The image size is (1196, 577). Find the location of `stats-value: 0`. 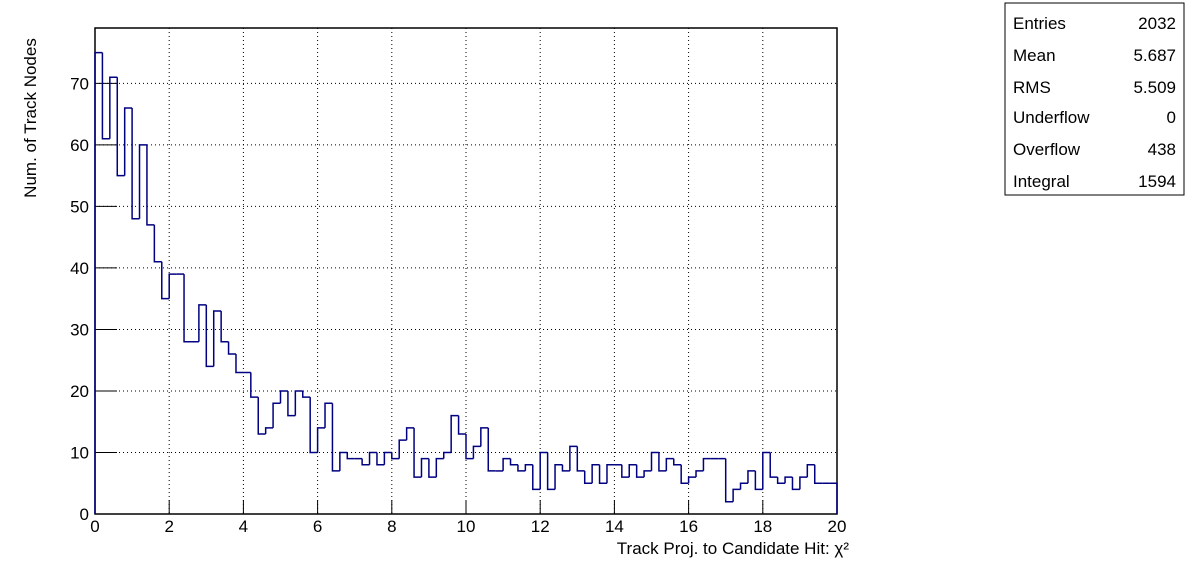

stats-value: 0 is located at coordinates (1171, 117).